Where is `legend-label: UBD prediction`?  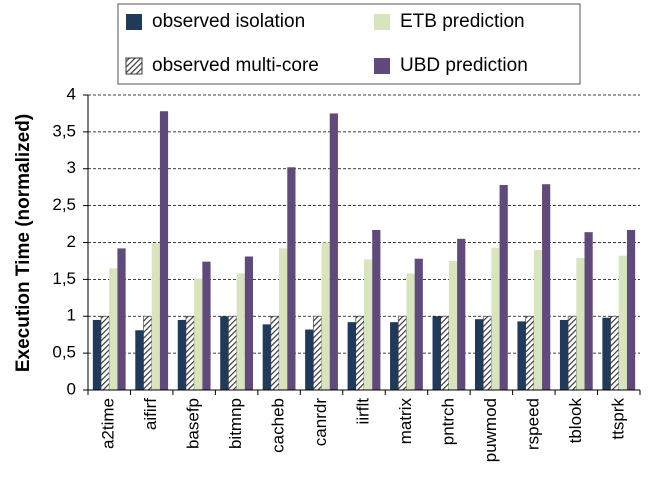 legend-label: UBD prediction is located at coordinates (464, 65).